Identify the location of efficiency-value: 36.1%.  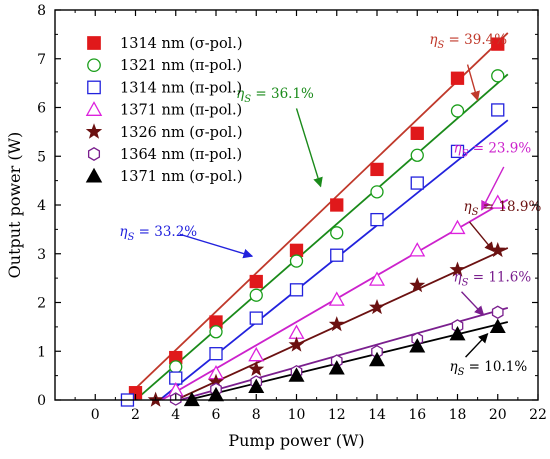
(292, 94).